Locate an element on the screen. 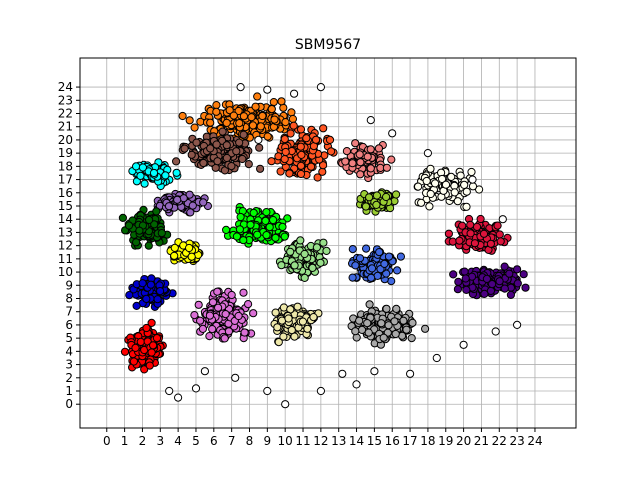  x-tick-label: 14 is located at coordinates (356, 441).